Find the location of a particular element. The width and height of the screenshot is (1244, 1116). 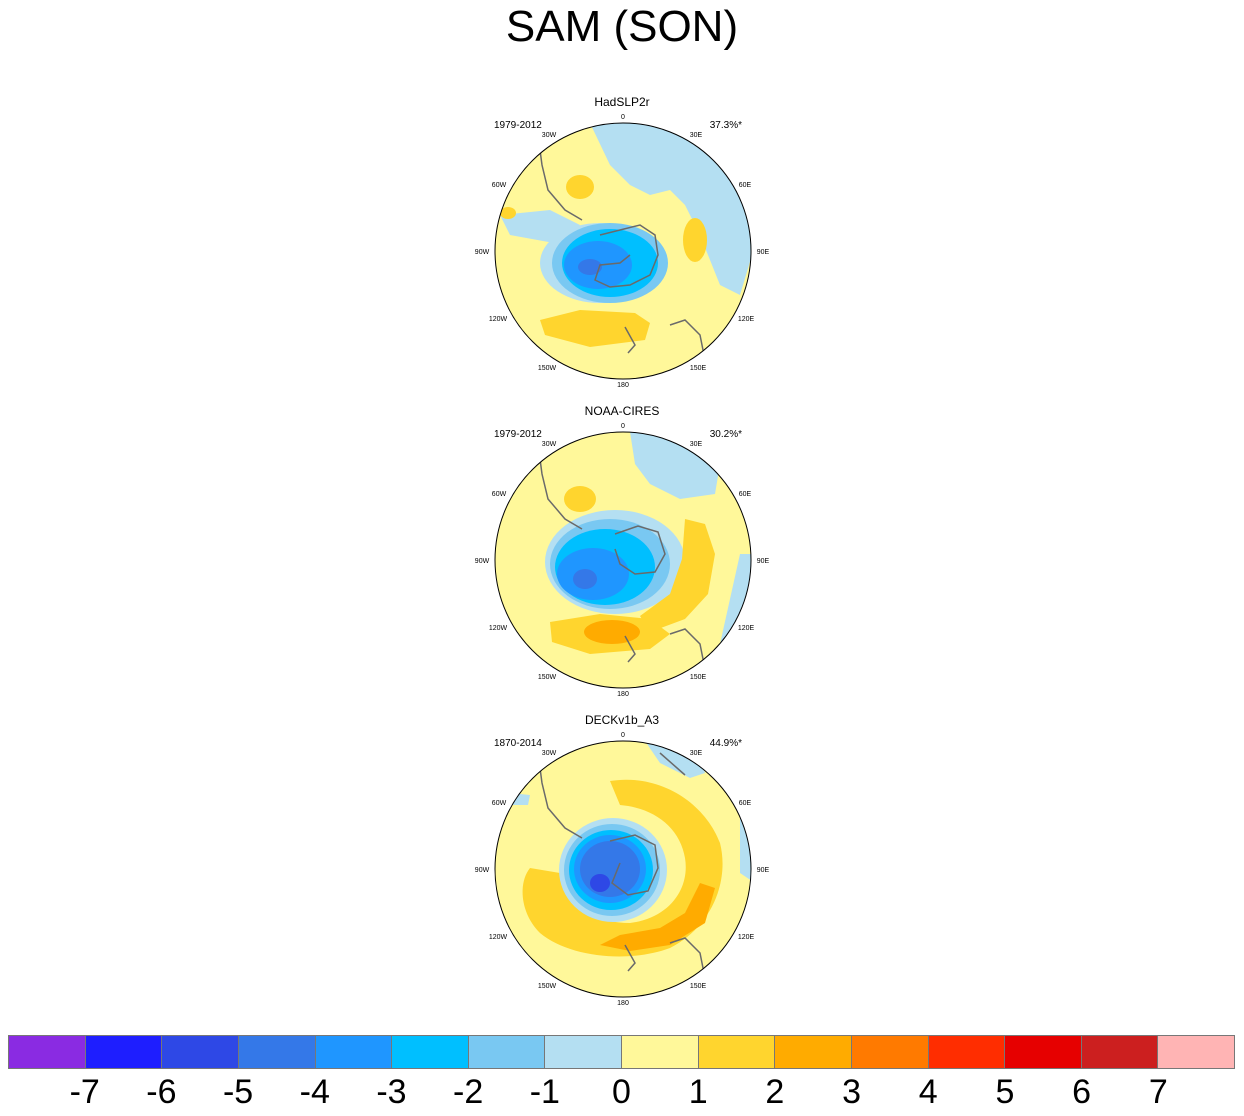

colorbar-label: -7 is located at coordinates (84, 1092).